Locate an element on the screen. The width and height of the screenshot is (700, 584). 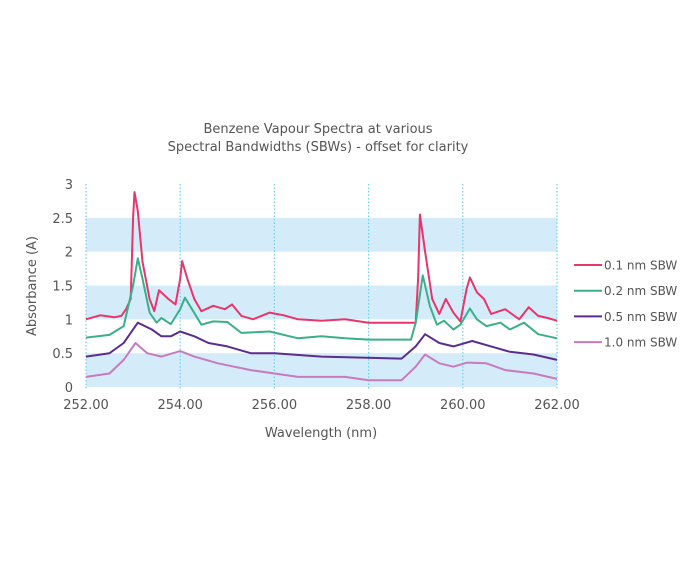
y-tick-label: 0 is located at coordinates (69, 388).